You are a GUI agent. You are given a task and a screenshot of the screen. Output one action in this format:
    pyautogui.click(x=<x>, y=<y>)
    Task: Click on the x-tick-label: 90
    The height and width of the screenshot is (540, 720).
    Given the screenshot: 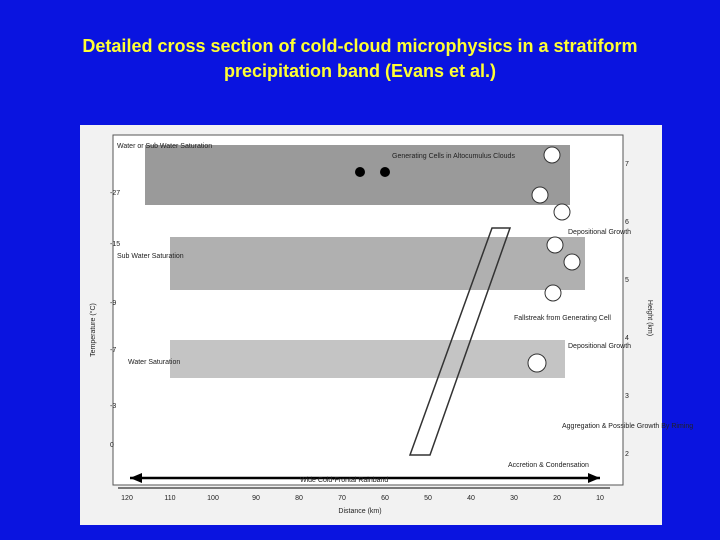 What is the action you would take?
    pyautogui.click(x=256, y=498)
    